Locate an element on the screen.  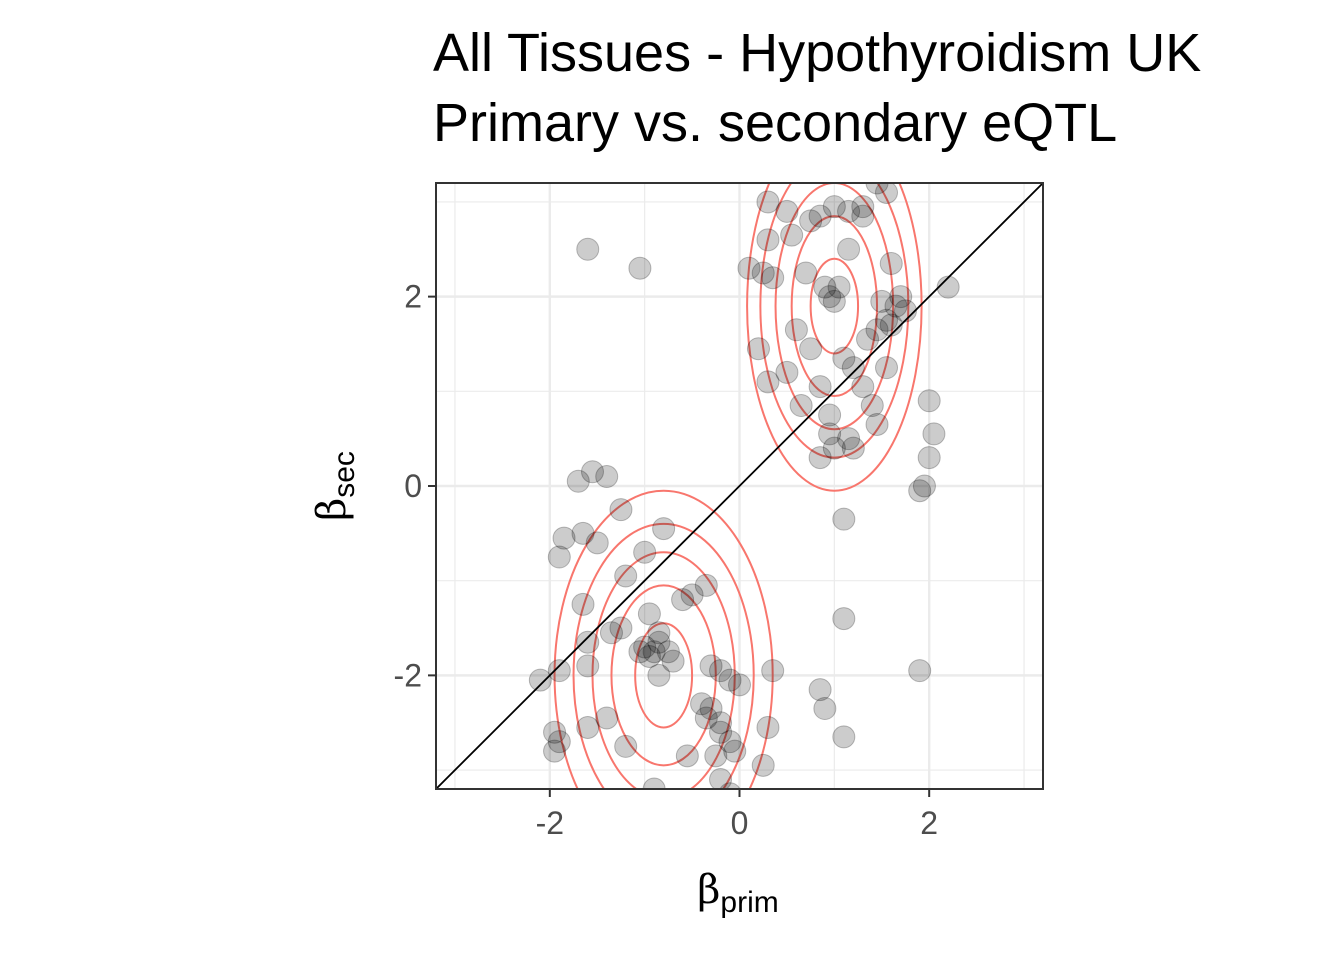
x-axis-ticks: -2 0 2 is located at coordinates (737, 815).